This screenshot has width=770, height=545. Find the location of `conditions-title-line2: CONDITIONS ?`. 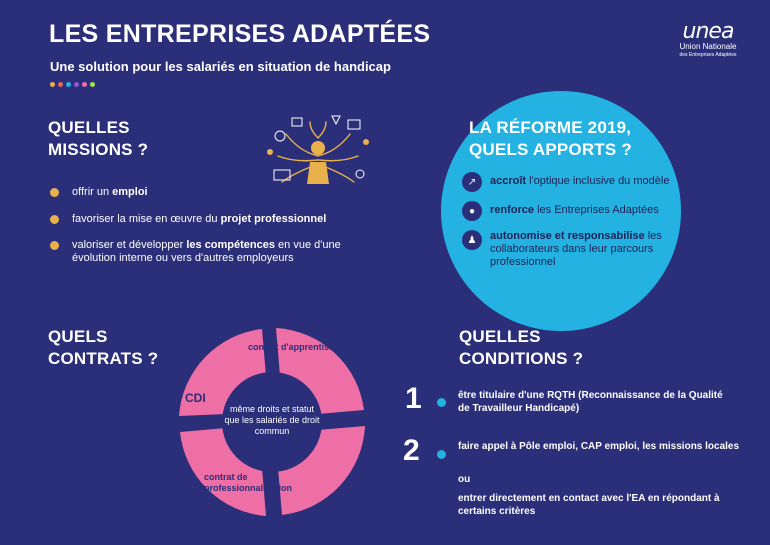

conditions-title-line2: CONDITIONS ? is located at coordinates (521, 358).